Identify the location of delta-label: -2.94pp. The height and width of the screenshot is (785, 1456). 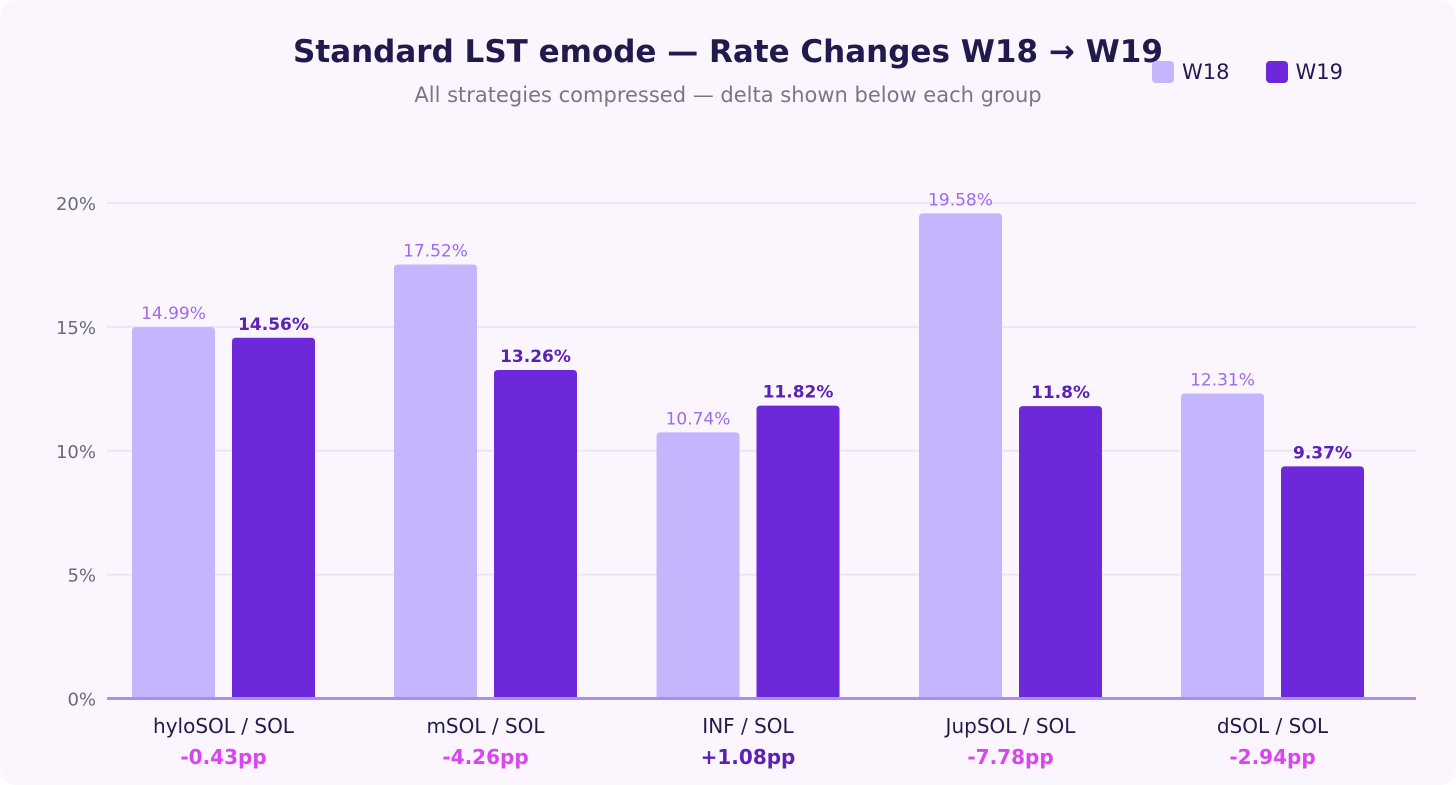
(1272, 757).